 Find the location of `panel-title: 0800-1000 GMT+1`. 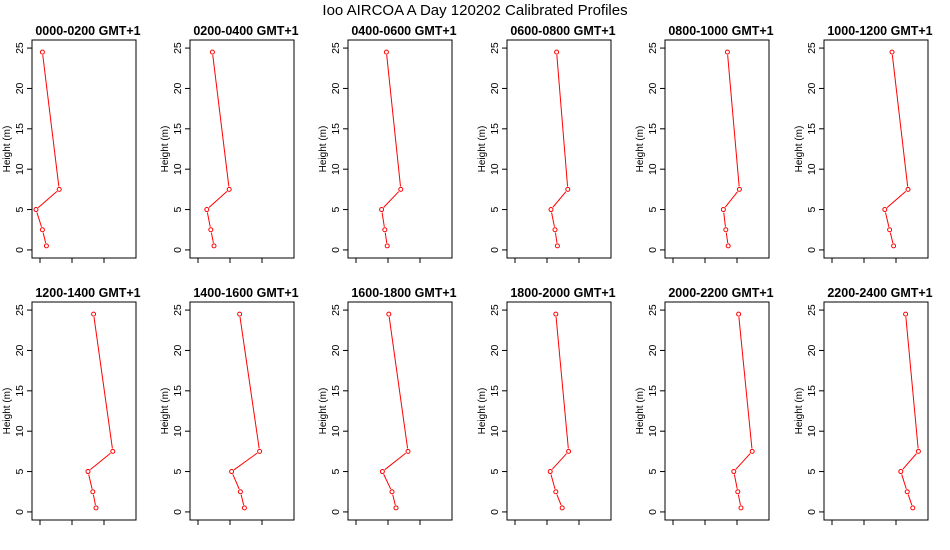

panel-title: 0800-1000 GMT+1 is located at coordinates (720, 31).